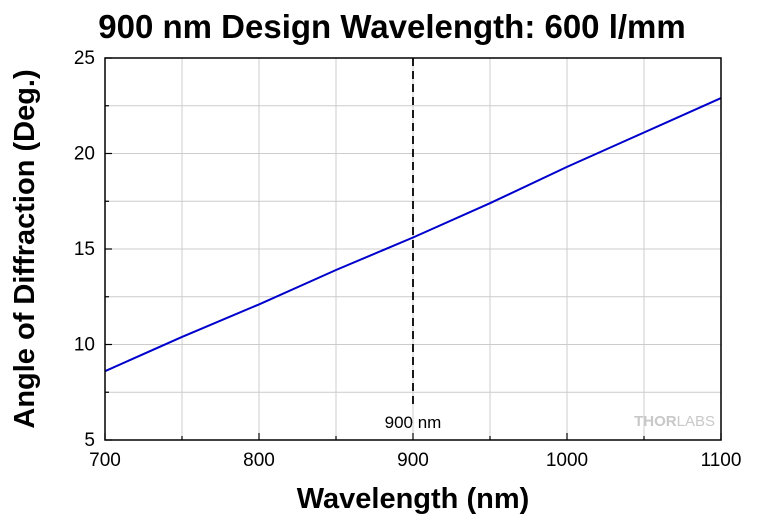 The image size is (780, 520). Describe the element at coordinates (655, 421) in the screenshot. I see `watermark-bold-part: THOR` at that location.